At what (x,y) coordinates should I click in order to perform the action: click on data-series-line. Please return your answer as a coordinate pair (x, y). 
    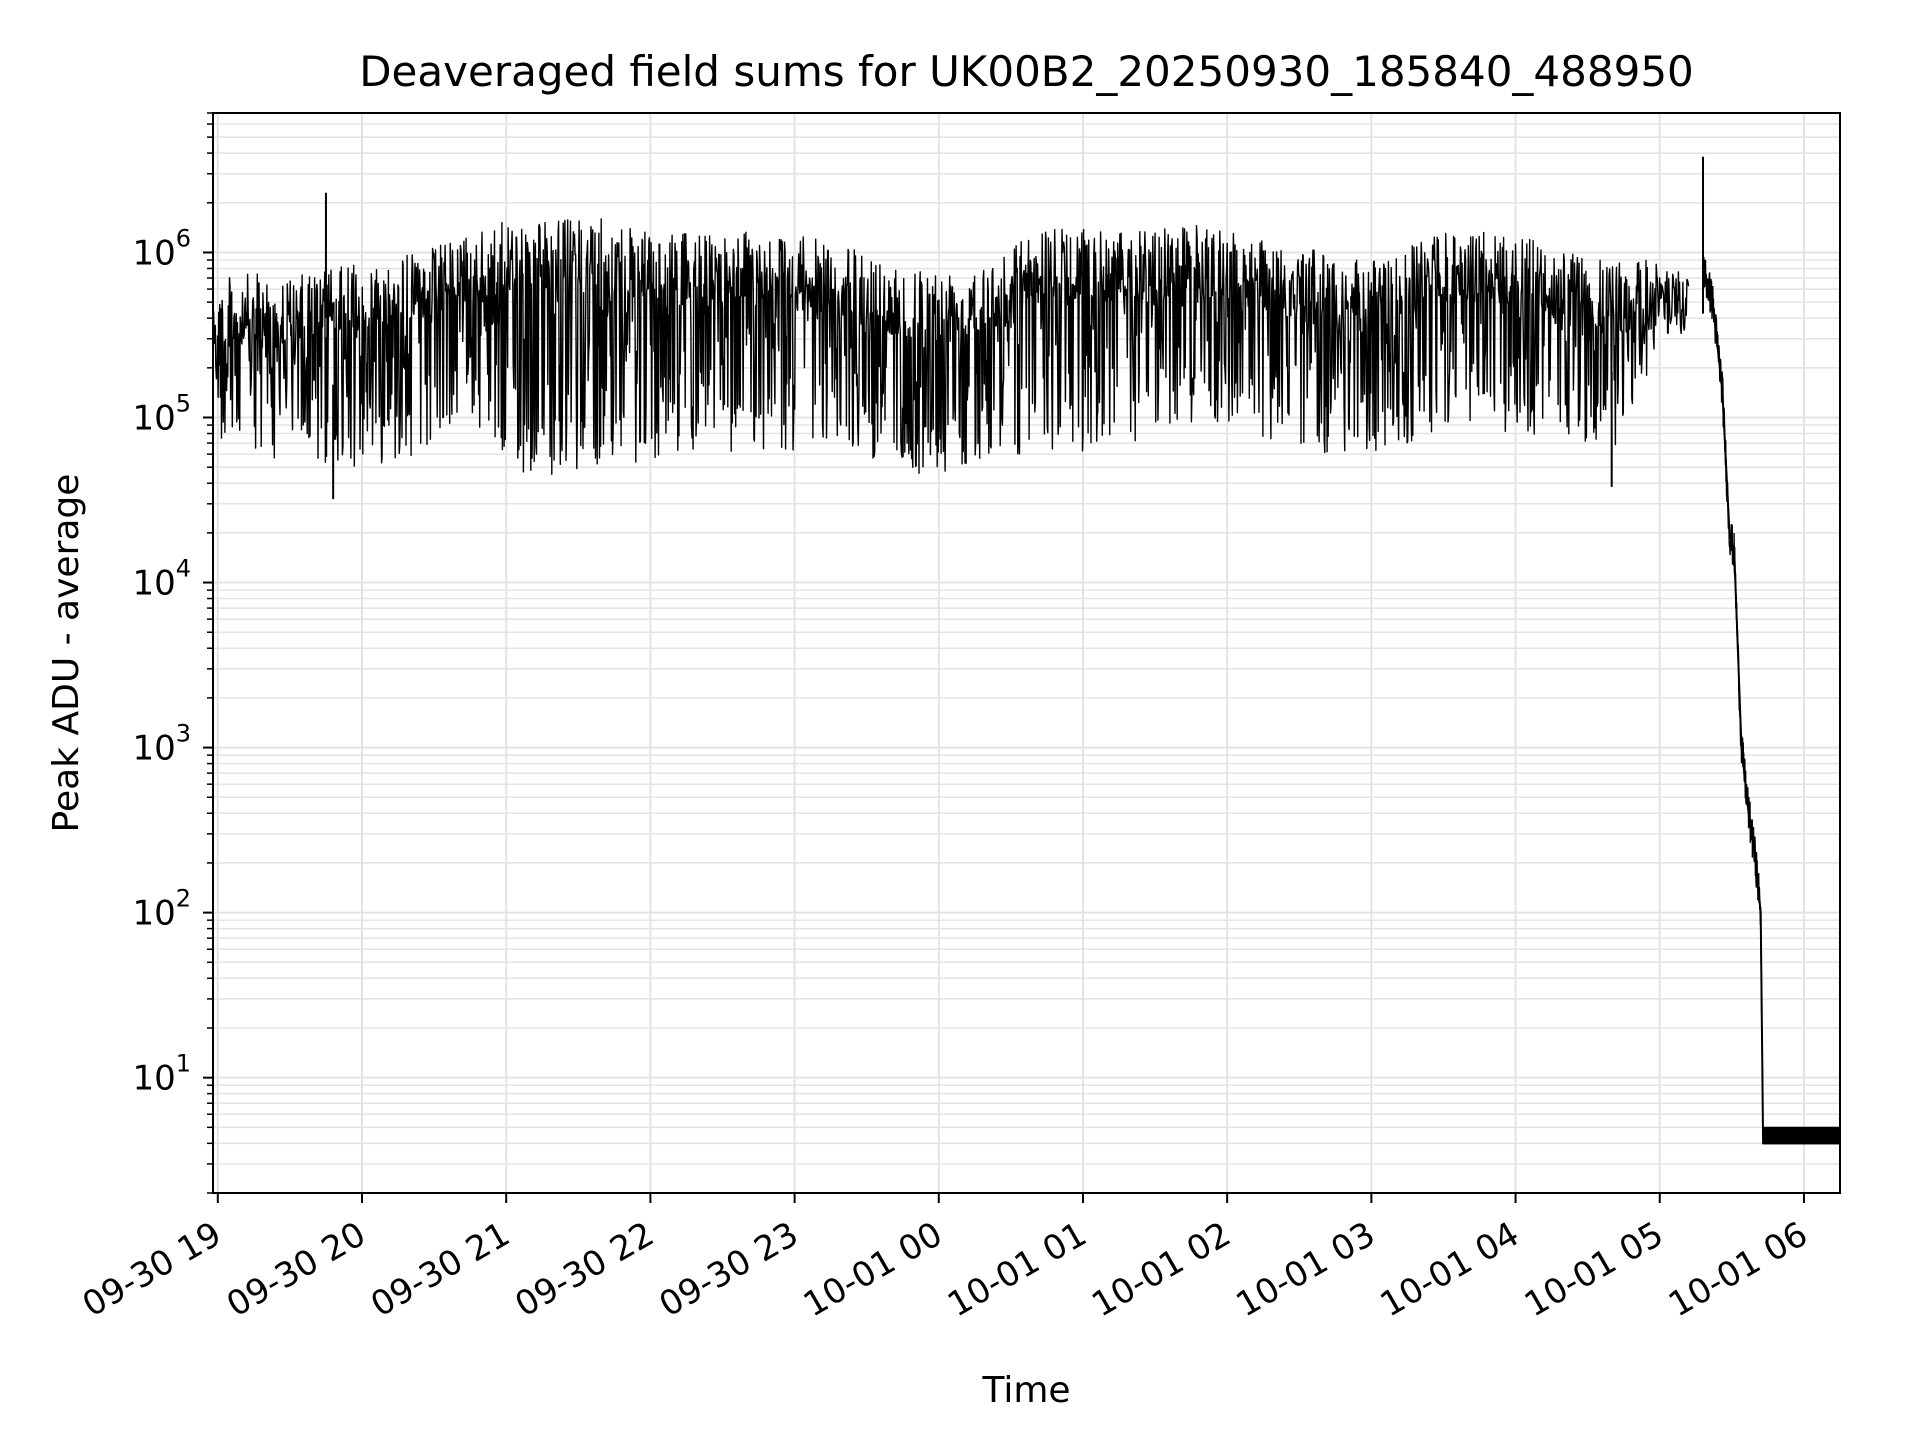
    Looking at the image, I should click on (951, 346).